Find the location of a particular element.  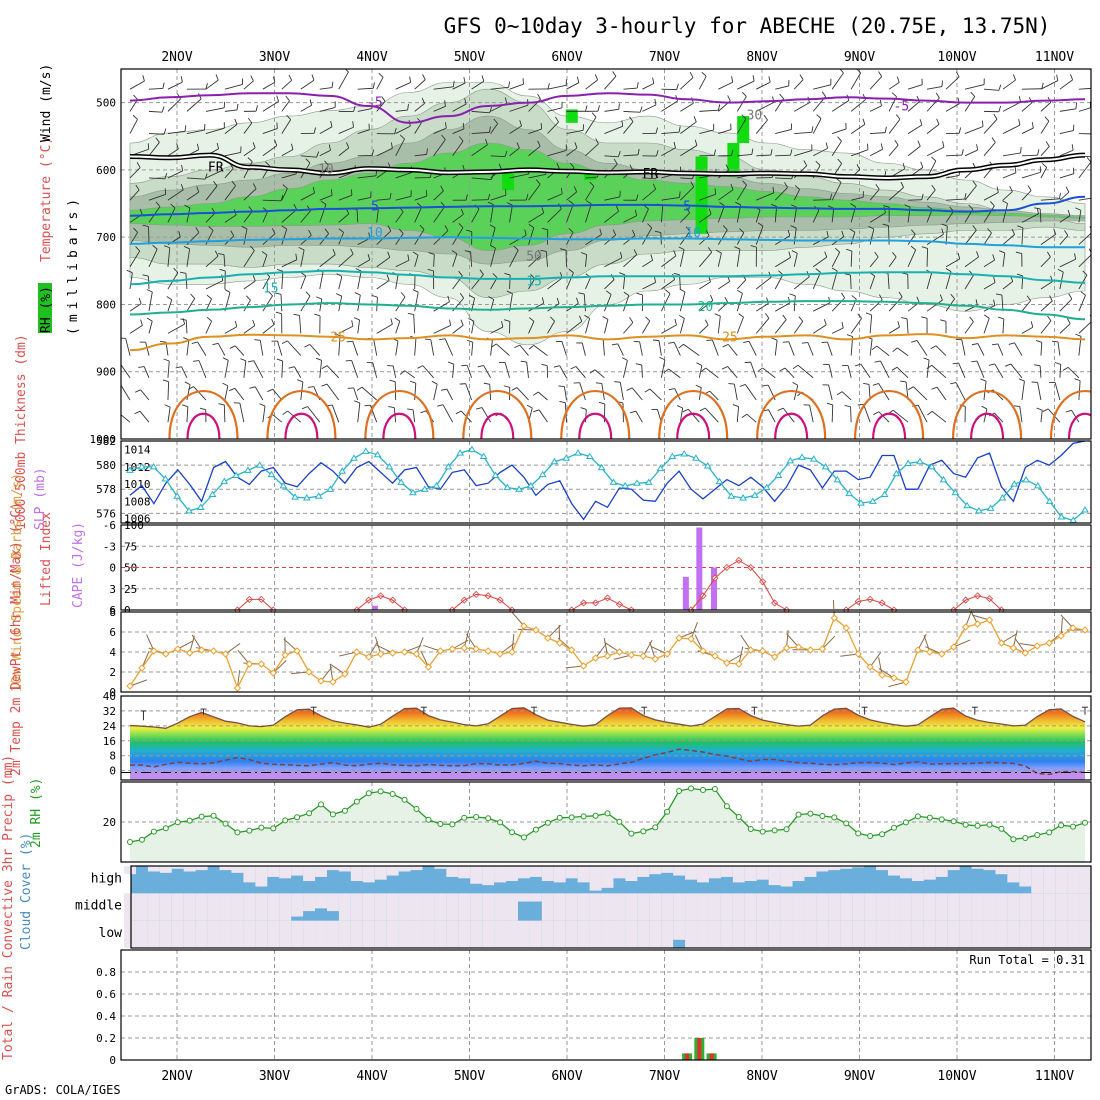

contour-label-12: 25 is located at coordinates (730, 337).